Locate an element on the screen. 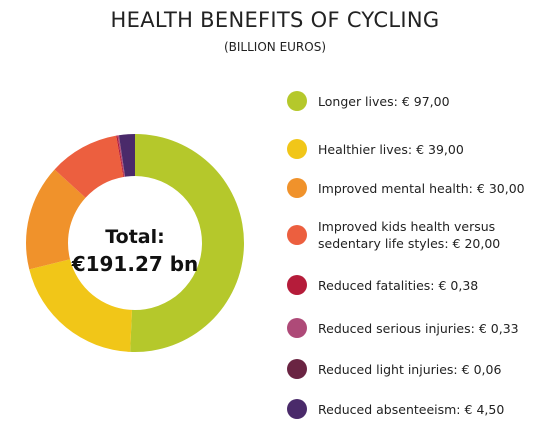  legend-value: € 30,00 is located at coordinates (500, 188).